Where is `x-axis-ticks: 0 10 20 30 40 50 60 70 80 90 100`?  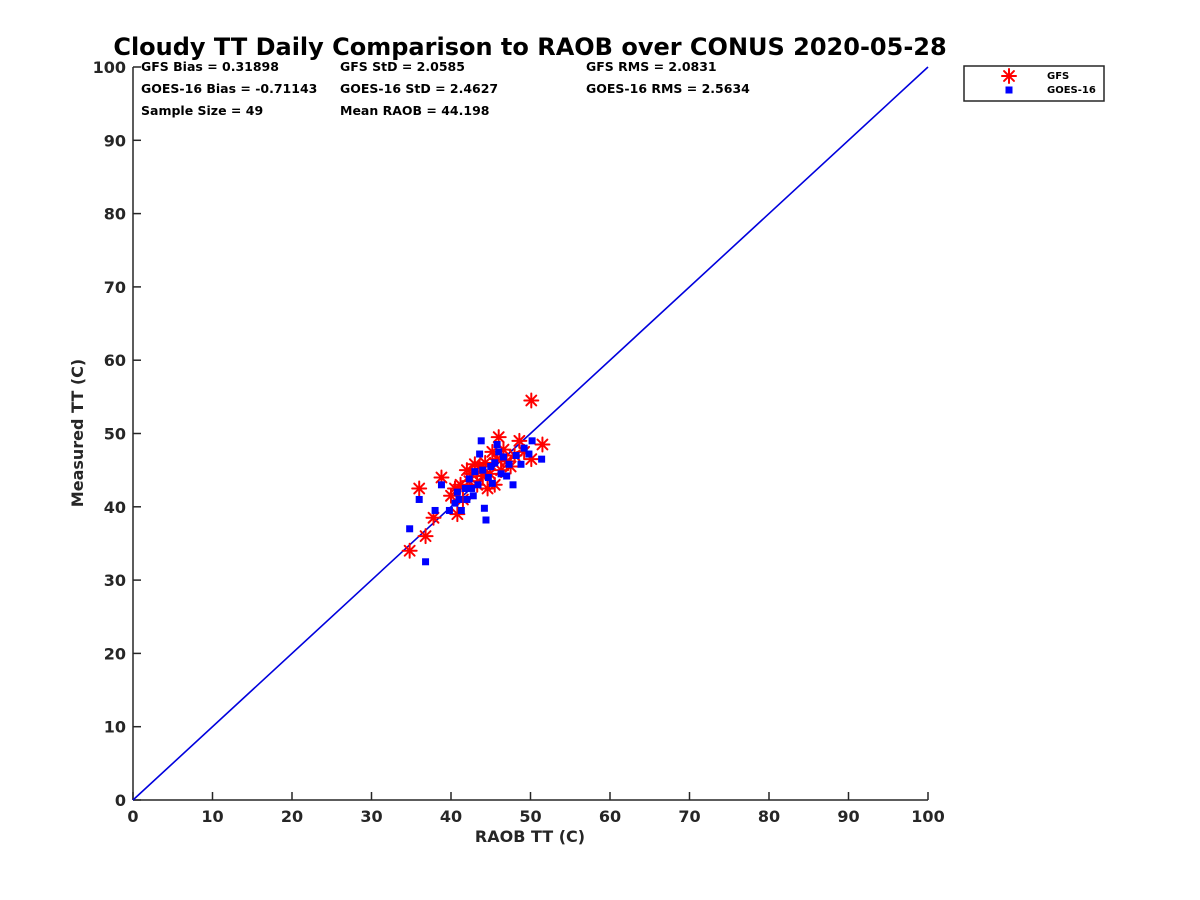 x-axis-ticks: 0 10 20 30 40 50 60 70 80 90 100 is located at coordinates (536, 809).